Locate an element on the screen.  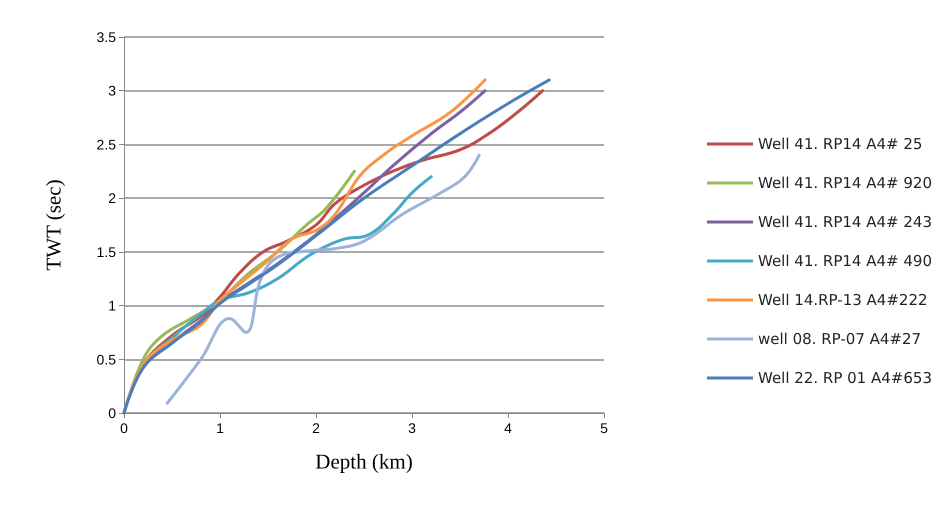
x-tick-label: 5 is located at coordinates (604, 428).